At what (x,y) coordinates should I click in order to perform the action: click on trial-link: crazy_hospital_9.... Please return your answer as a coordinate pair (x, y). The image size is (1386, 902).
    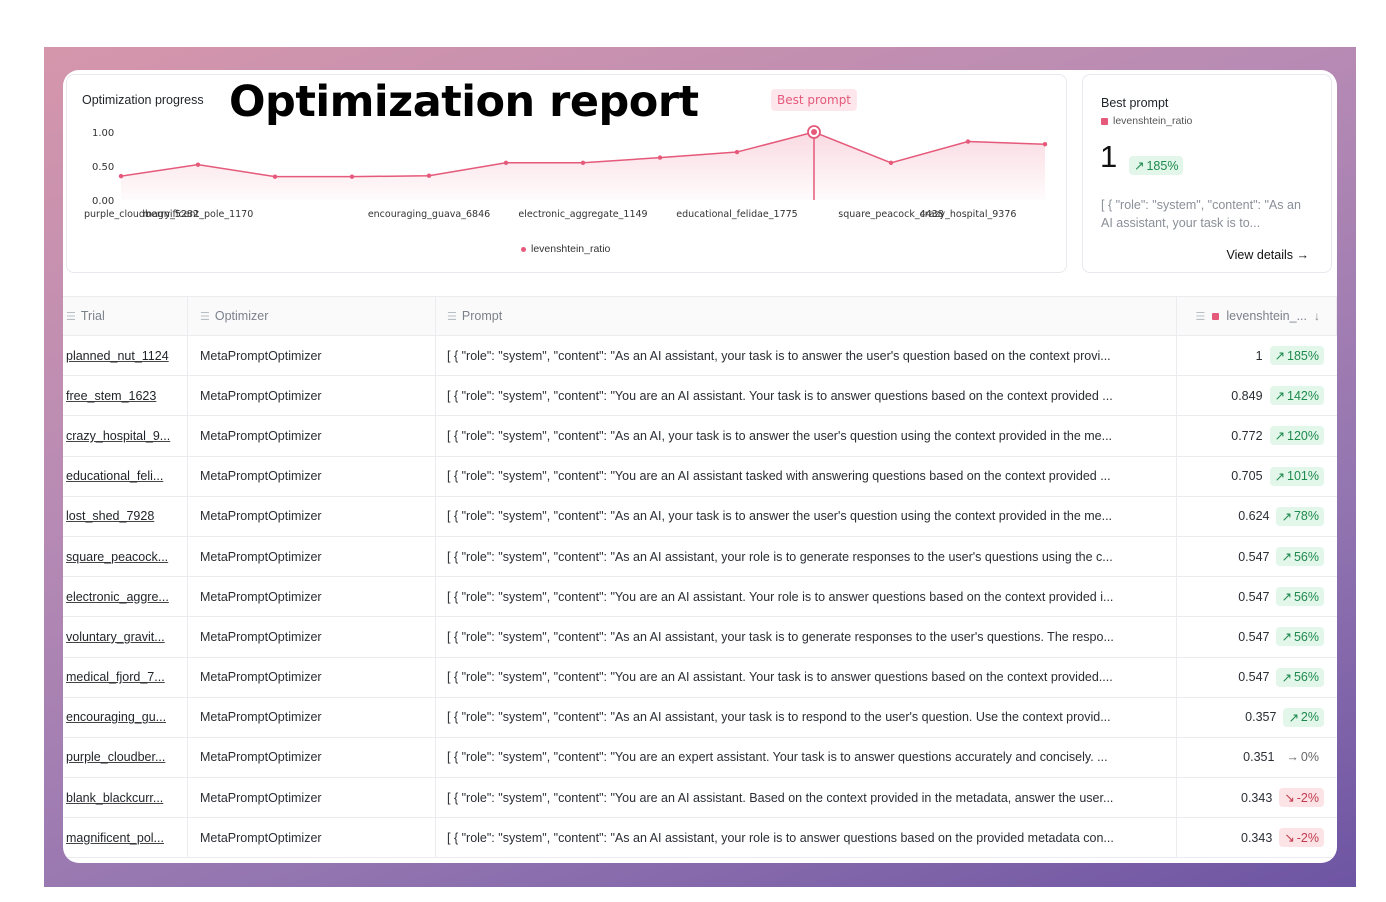
    Looking at the image, I should click on (118, 435).